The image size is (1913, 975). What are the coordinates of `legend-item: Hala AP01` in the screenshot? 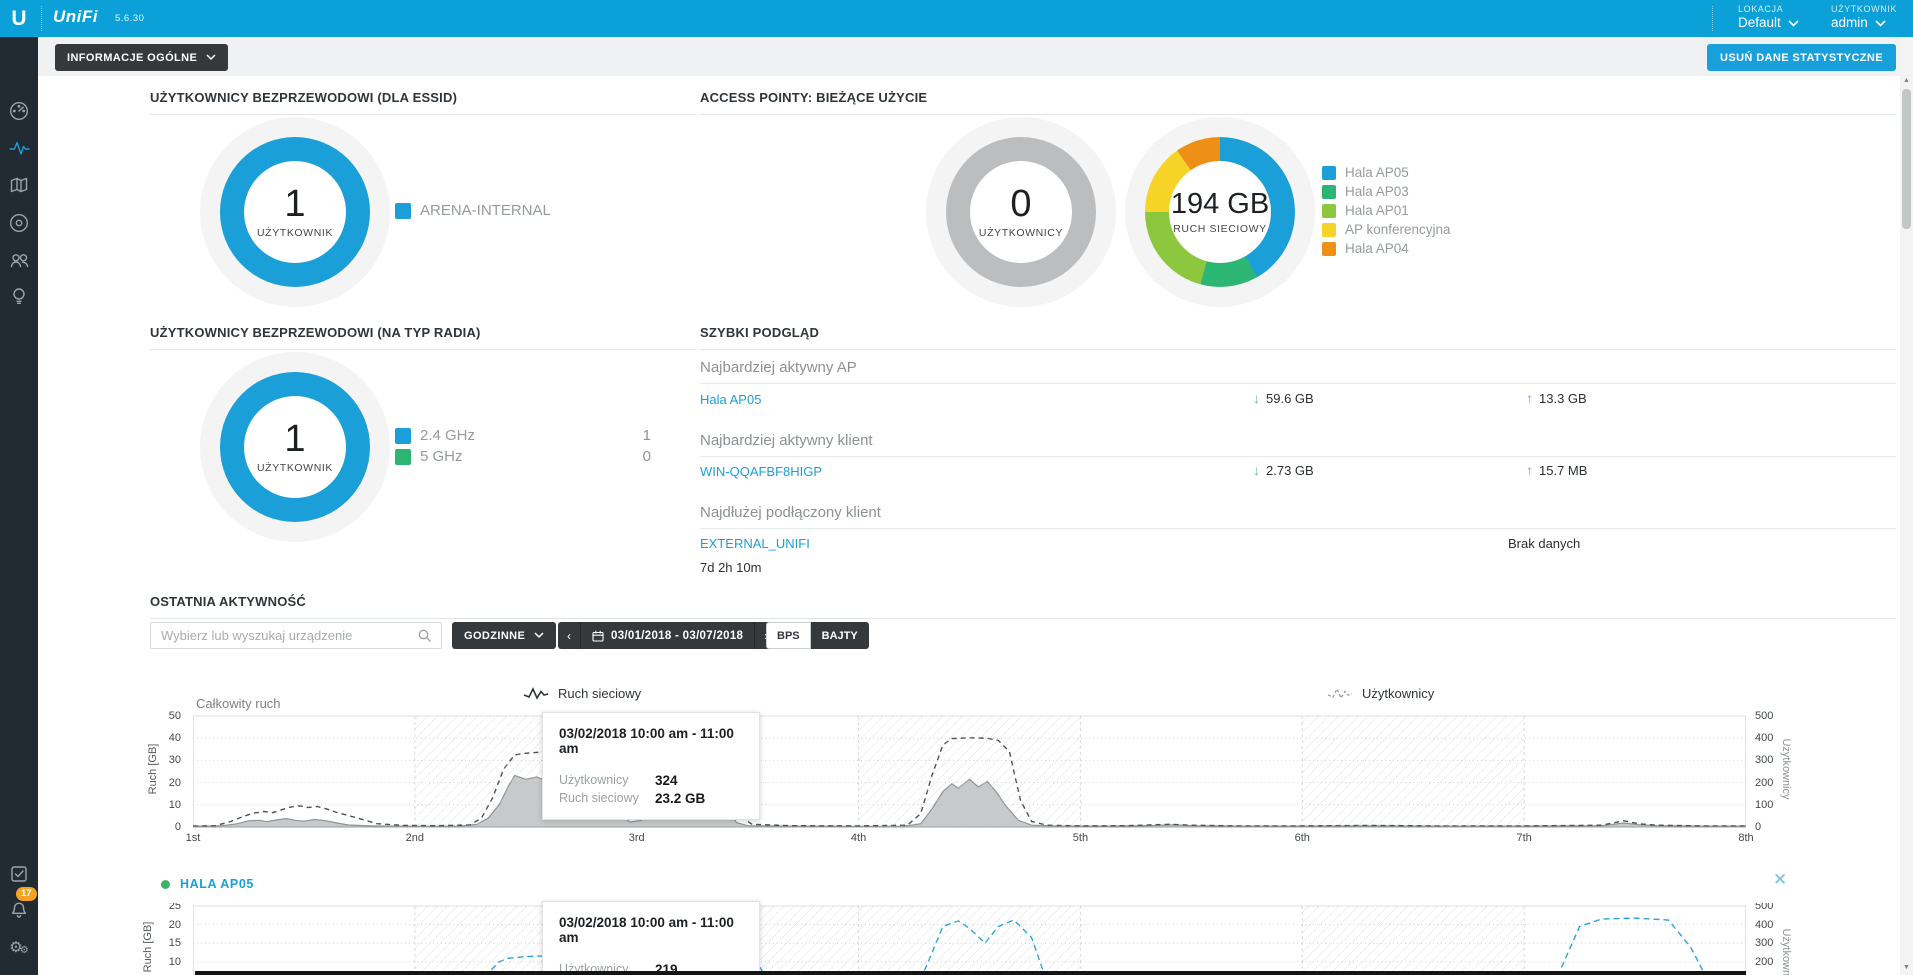 It's located at (1386, 210).